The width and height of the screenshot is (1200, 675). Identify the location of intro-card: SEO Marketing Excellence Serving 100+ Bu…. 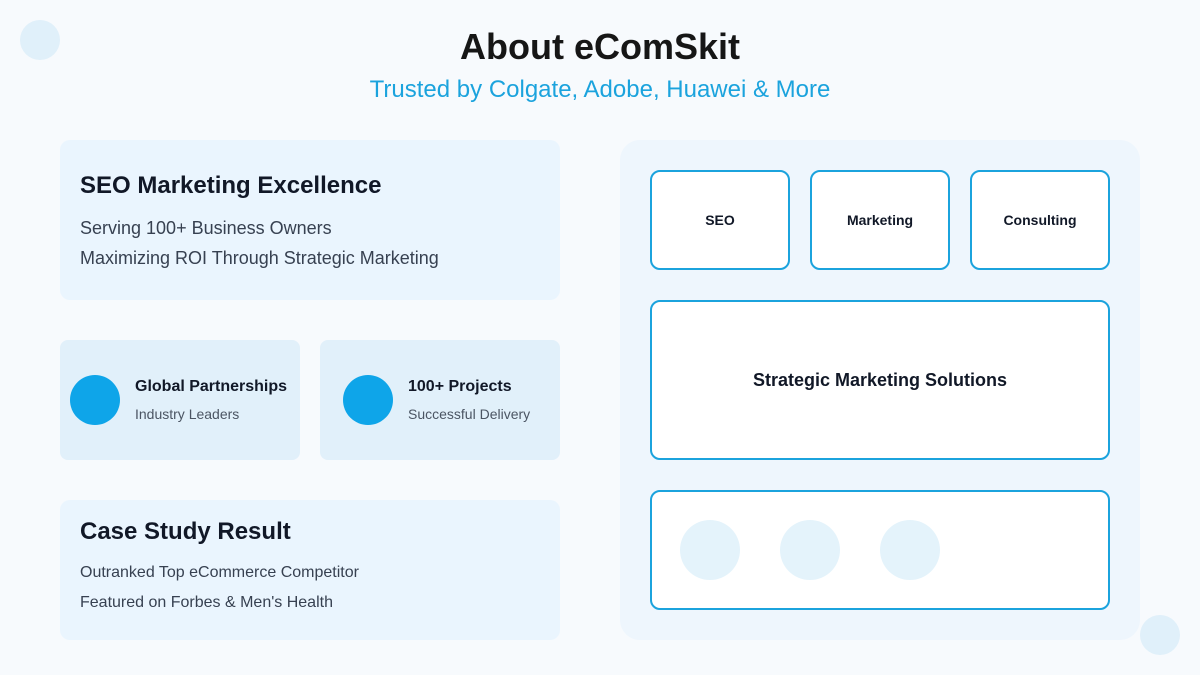
(310, 220).